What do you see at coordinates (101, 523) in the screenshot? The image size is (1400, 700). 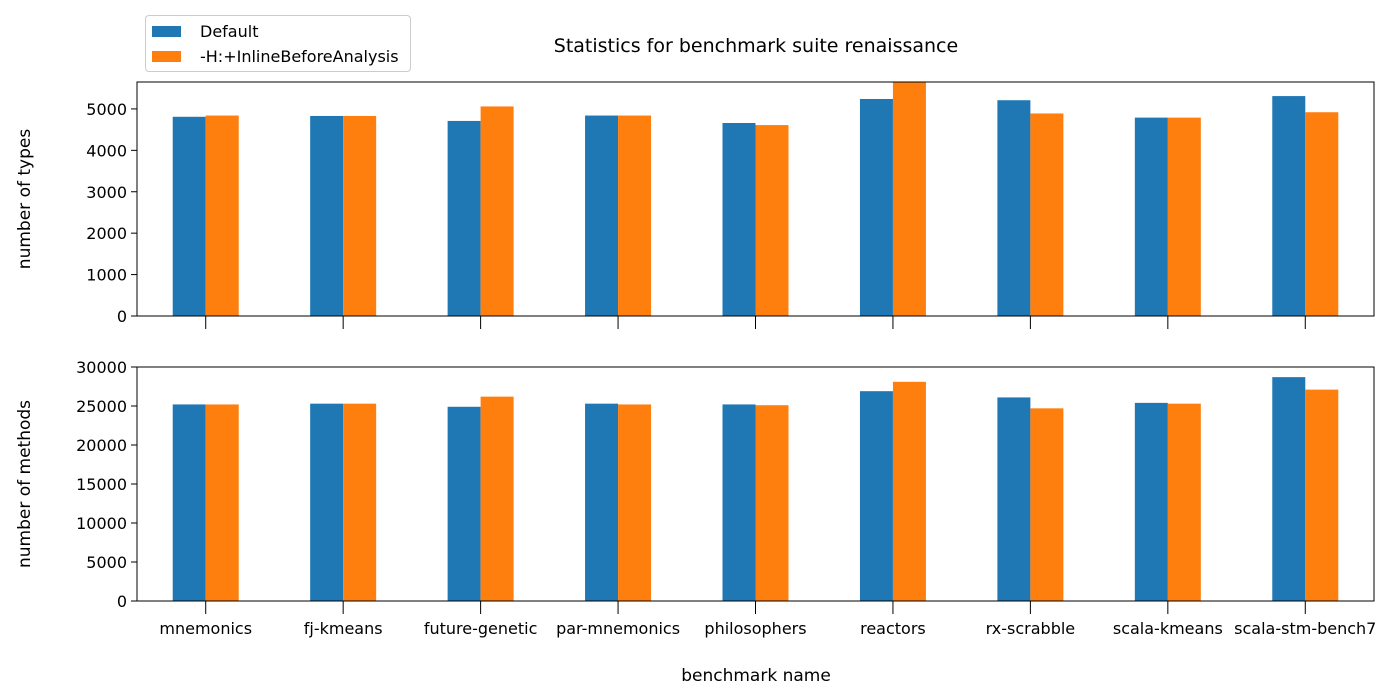 I see `y-tick-label: 10000` at bounding box center [101, 523].